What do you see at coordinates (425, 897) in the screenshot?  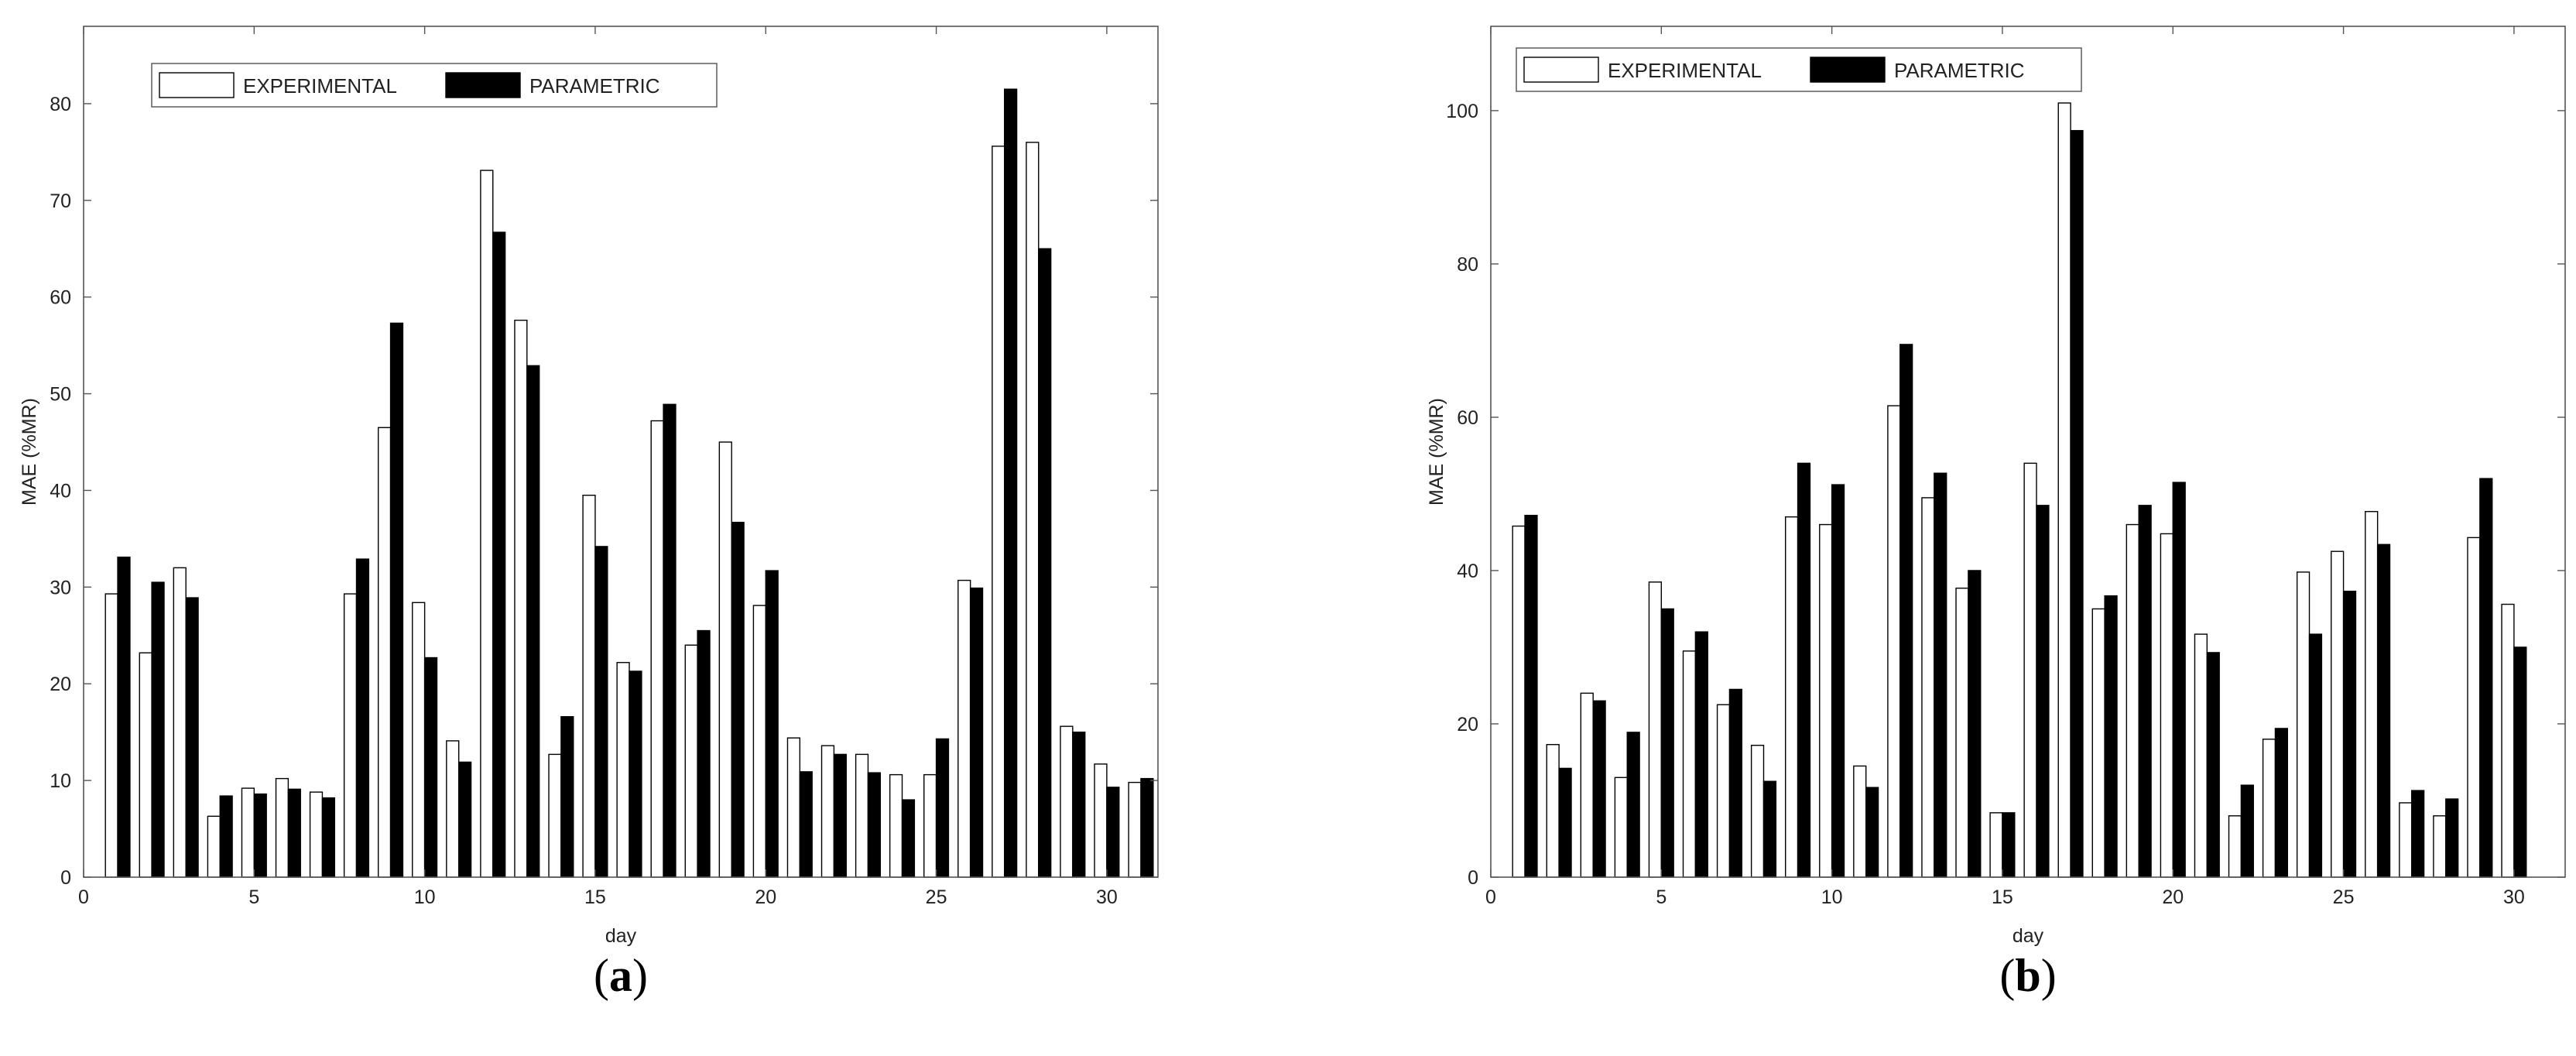 I see `x-tick-label: 10` at bounding box center [425, 897].